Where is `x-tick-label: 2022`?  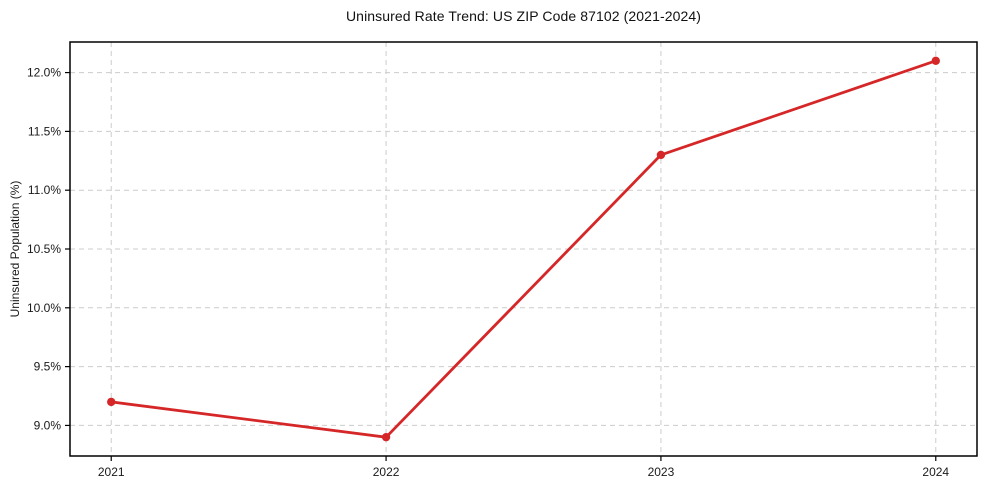 x-tick-label: 2022 is located at coordinates (386, 472).